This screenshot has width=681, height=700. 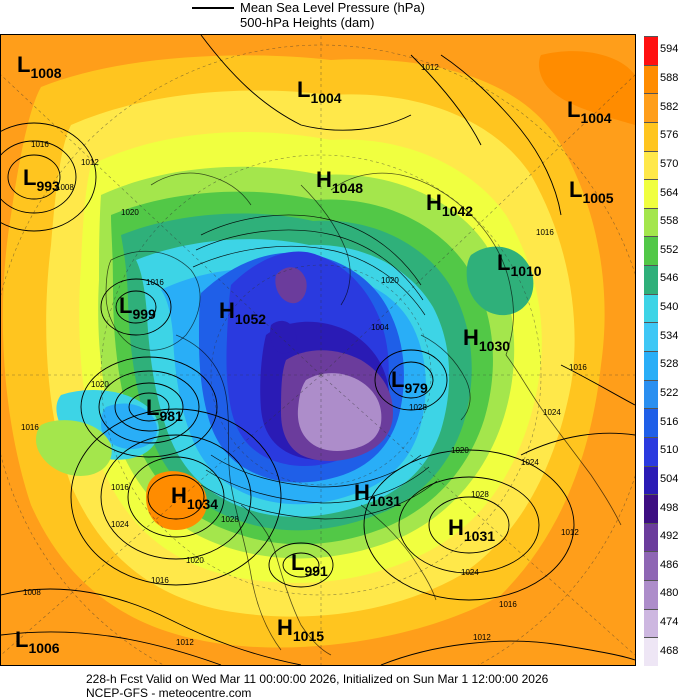 What do you see at coordinates (449, 204) in the screenshot?
I see `high-center-label: H1042` at bounding box center [449, 204].